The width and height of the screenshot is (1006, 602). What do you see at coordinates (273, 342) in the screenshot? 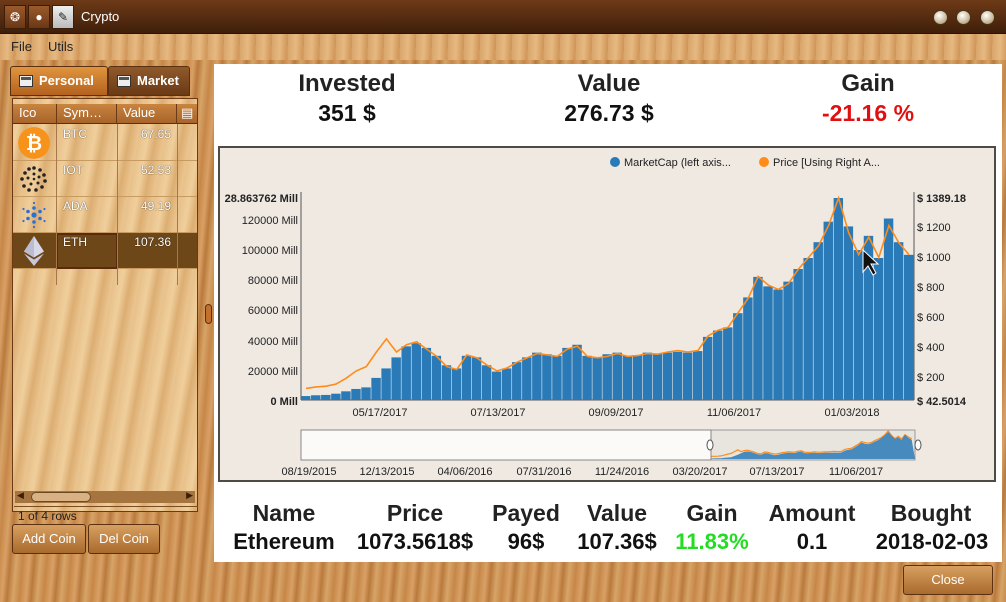
I see `left-tick-label: 40000 Mill` at bounding box center [273, 342].